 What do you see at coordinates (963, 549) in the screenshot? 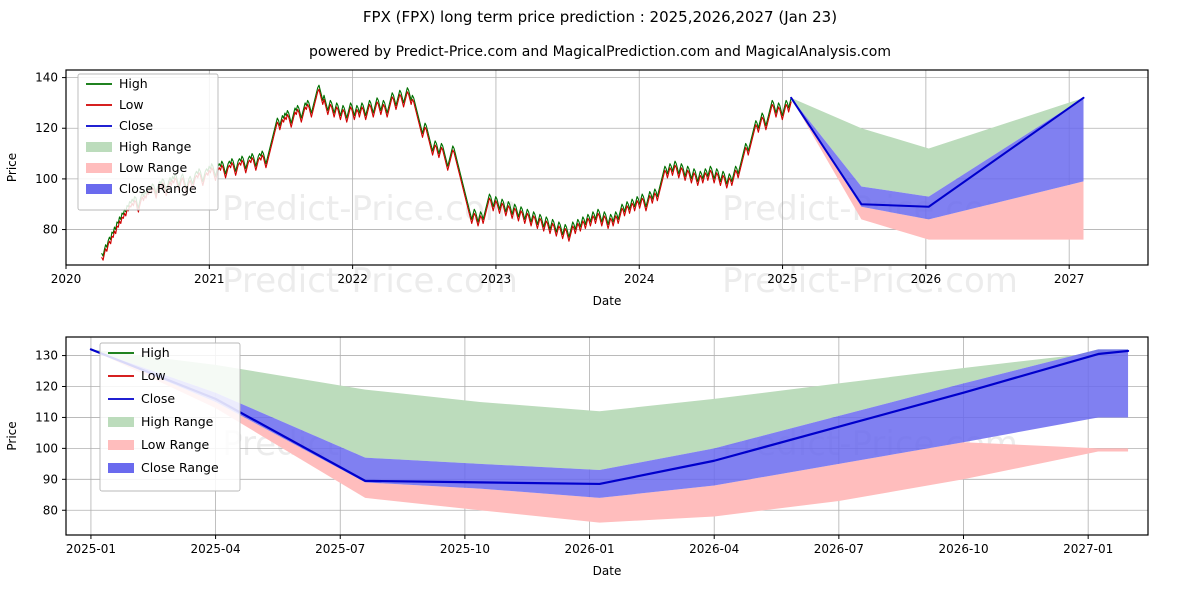
I see `x-tick-label: 2026-10` at bounding box center [963, 549].